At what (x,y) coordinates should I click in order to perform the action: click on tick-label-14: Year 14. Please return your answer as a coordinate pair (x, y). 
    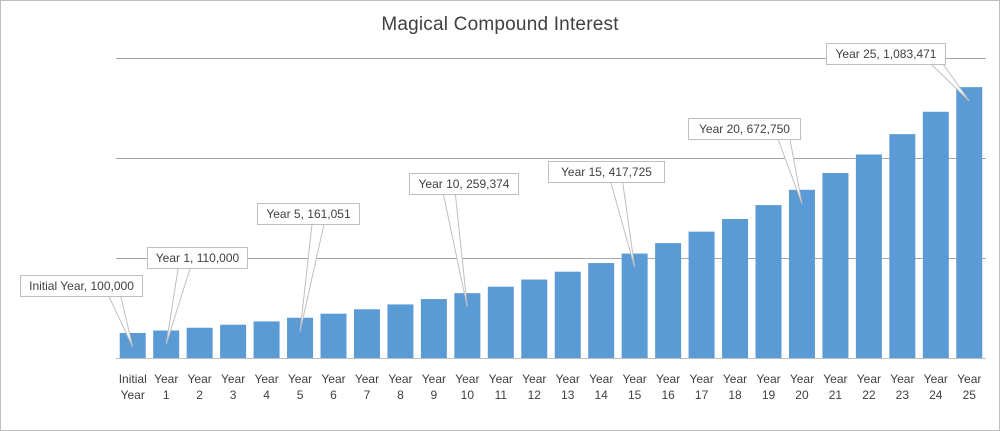
    Looking at the image, I should click on (601, 387).